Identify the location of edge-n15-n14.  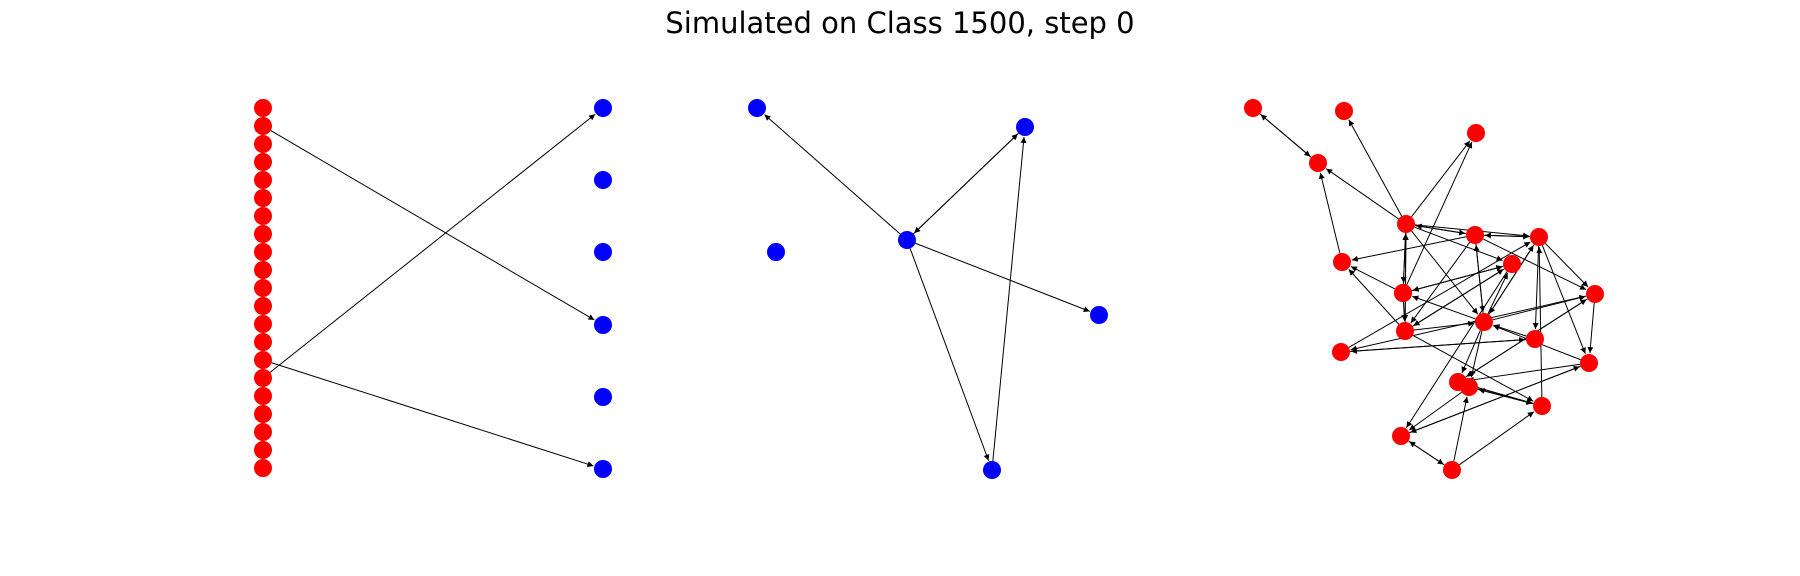
(1438, 346).